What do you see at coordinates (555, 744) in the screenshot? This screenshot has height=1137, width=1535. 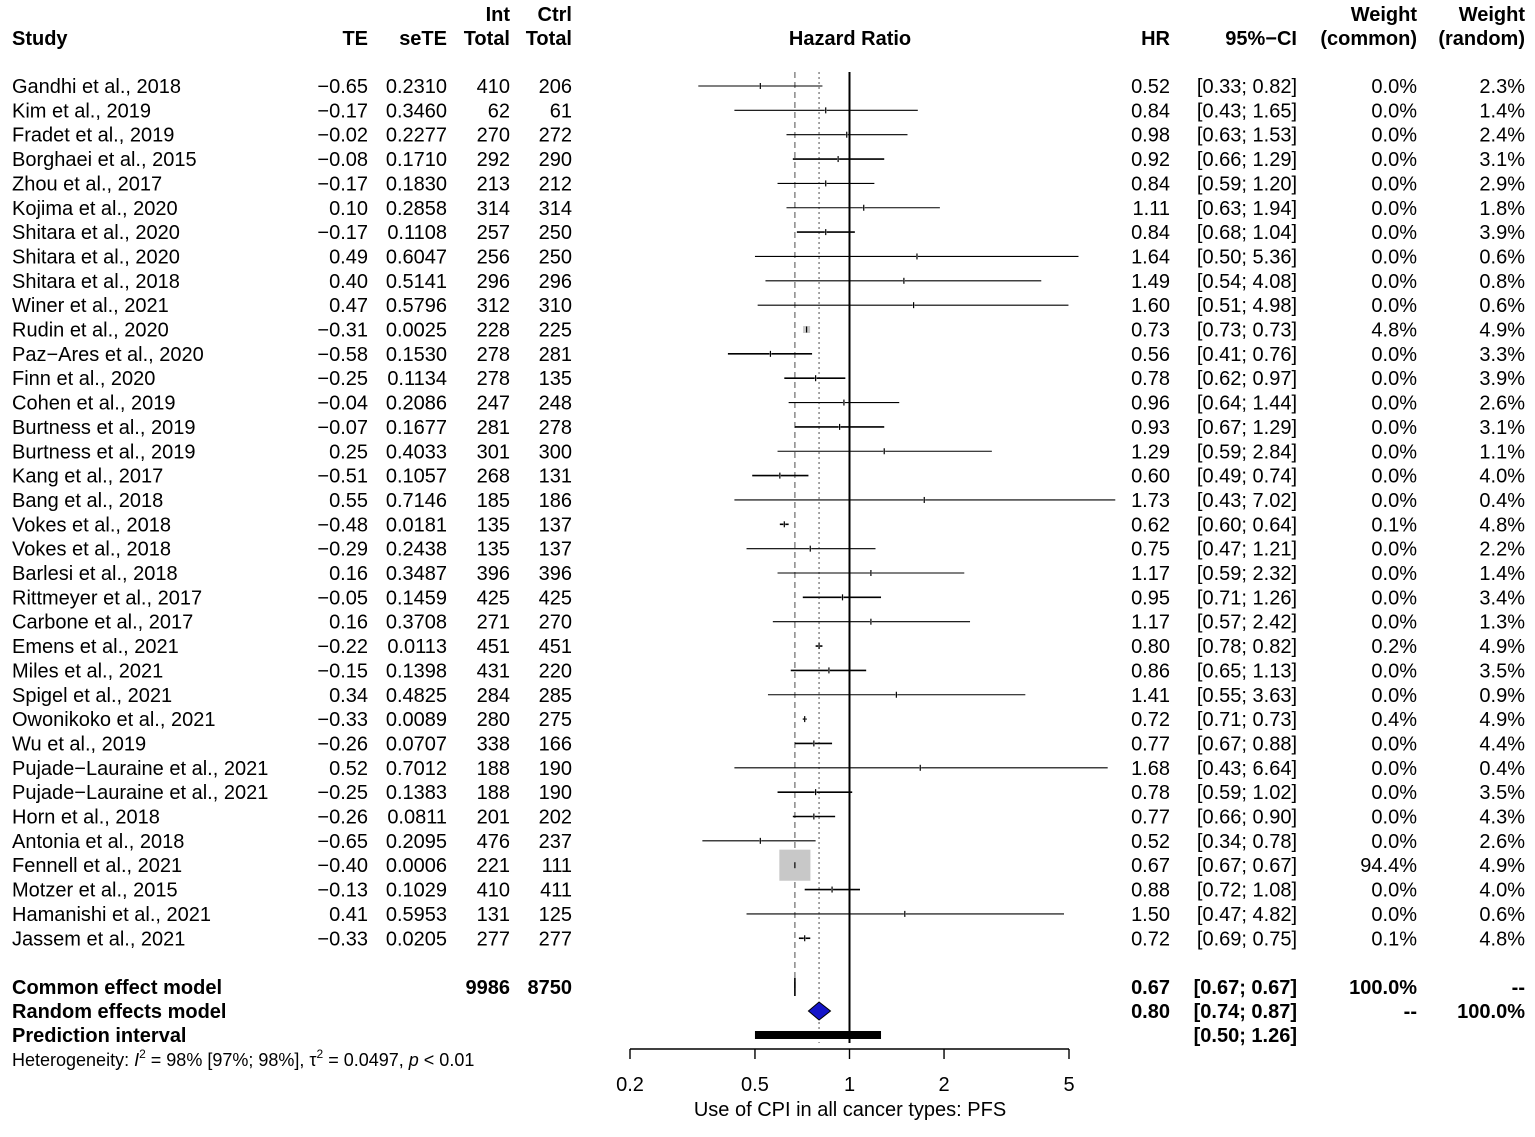 I see `ctrl-total: 166` at bounding box center [555, 744].